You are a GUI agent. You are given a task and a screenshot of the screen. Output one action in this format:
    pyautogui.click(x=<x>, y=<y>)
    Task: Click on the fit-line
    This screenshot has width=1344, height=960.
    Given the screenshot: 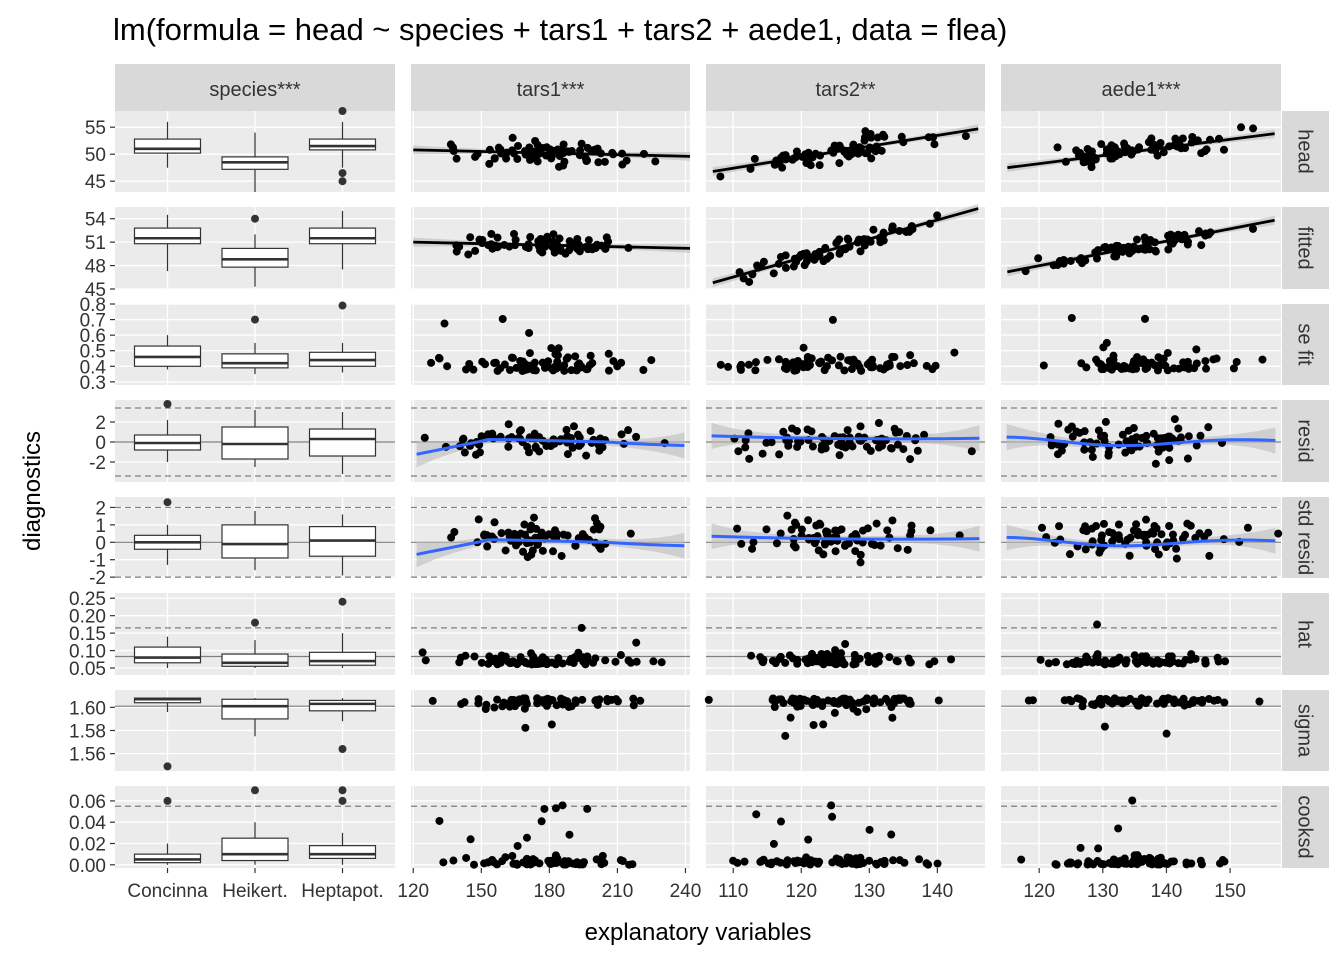 What is the action you would take?
    pyautogui.click(x=845, y=246)
    